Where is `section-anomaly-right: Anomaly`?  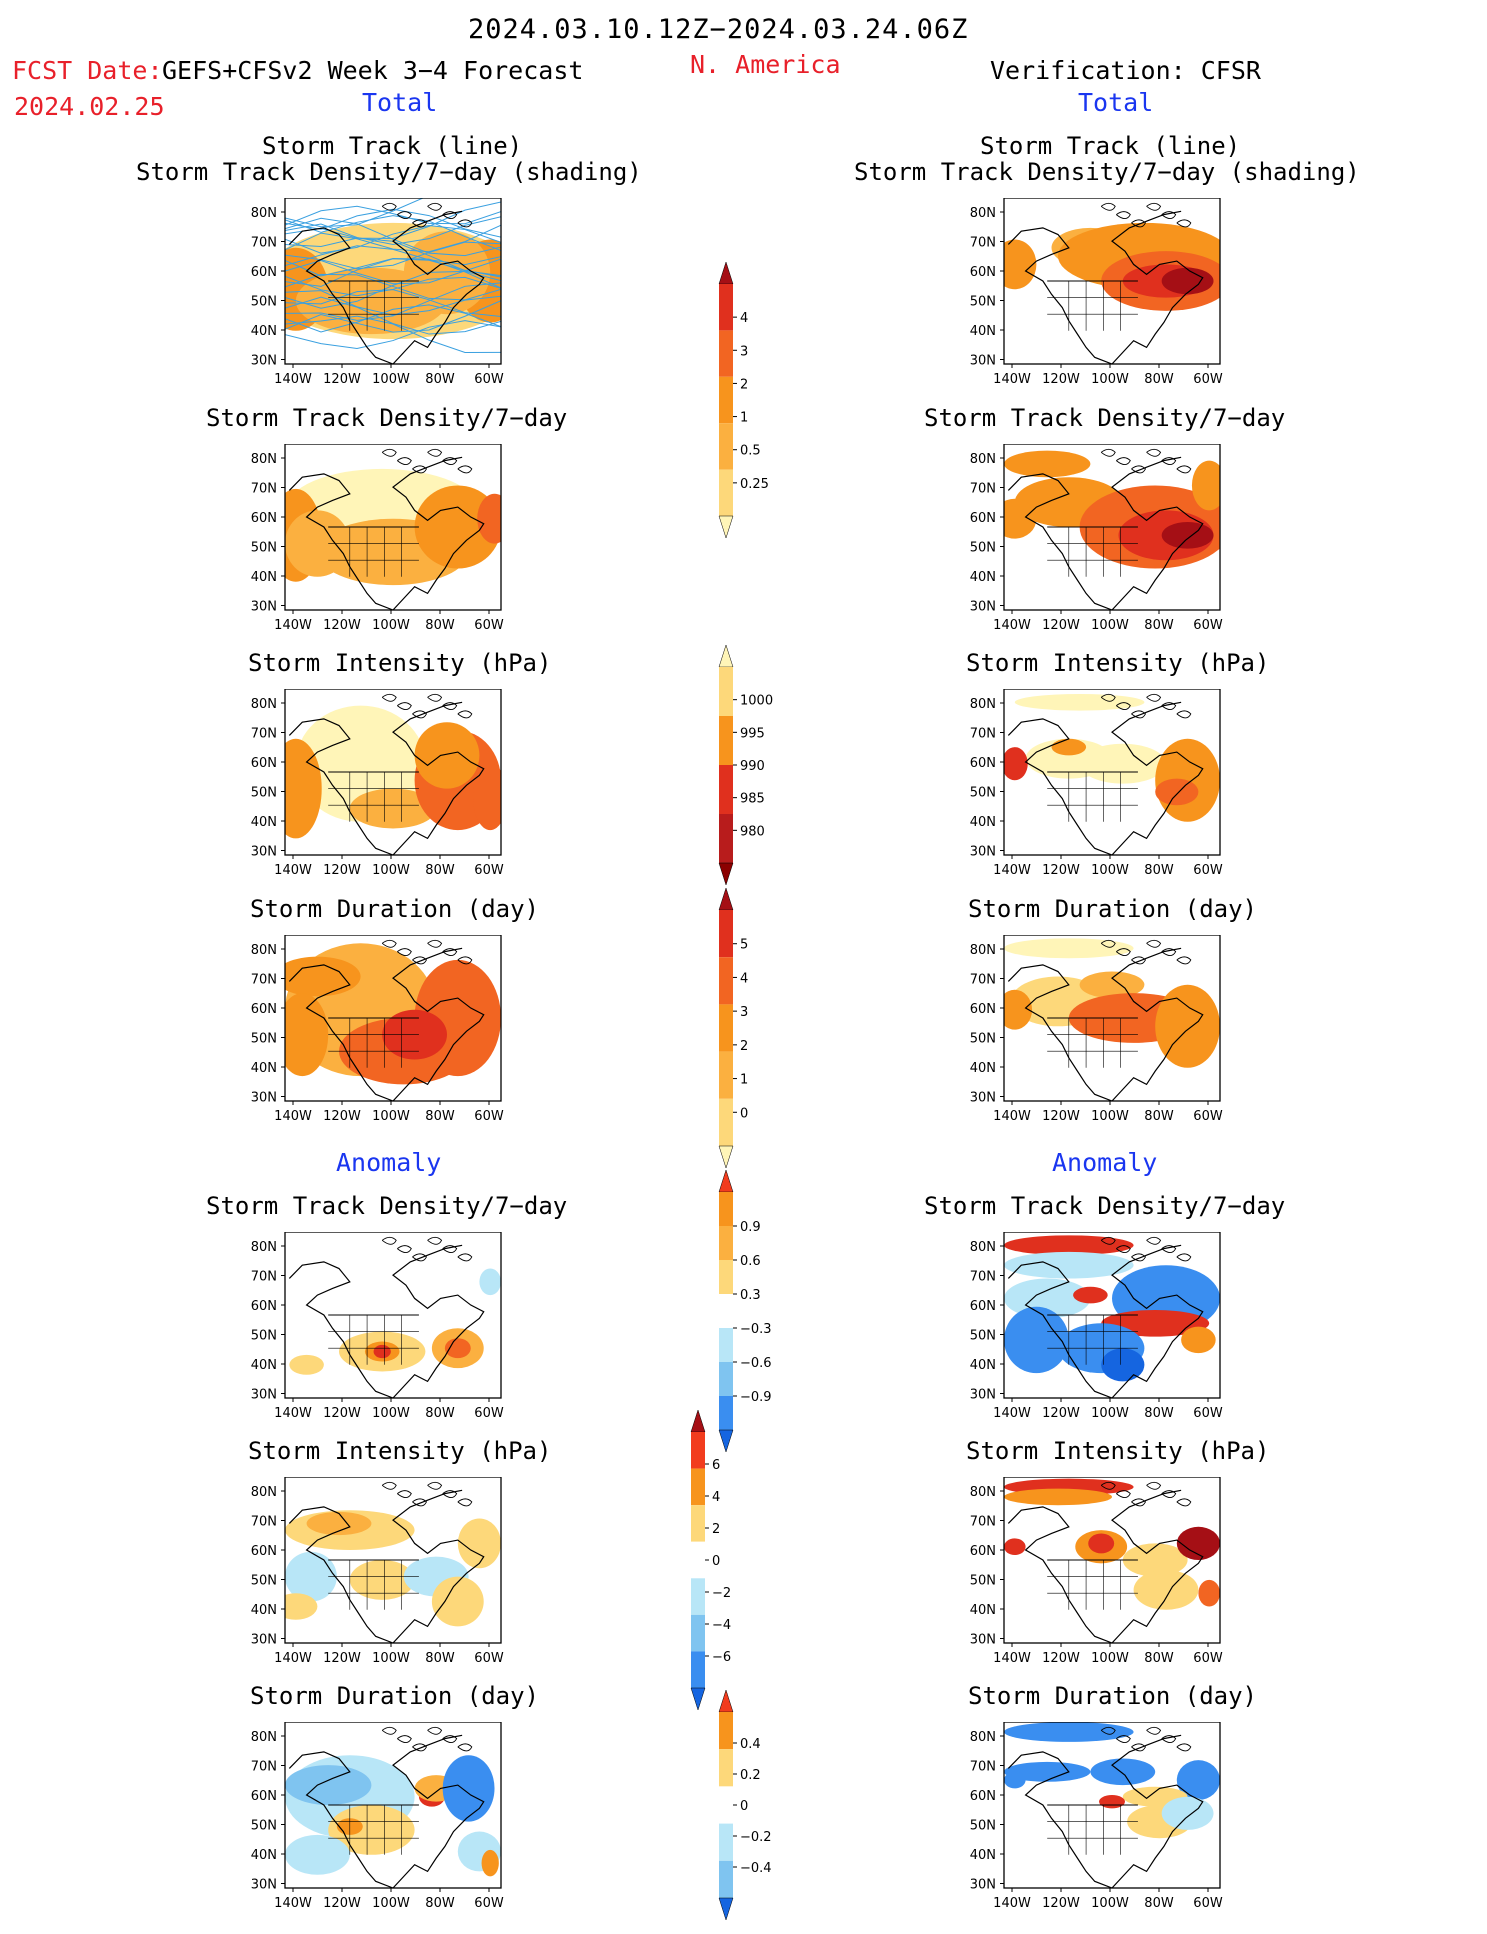 section-anomaly-right: Anomaly is located at coordinates (1105, 1162).